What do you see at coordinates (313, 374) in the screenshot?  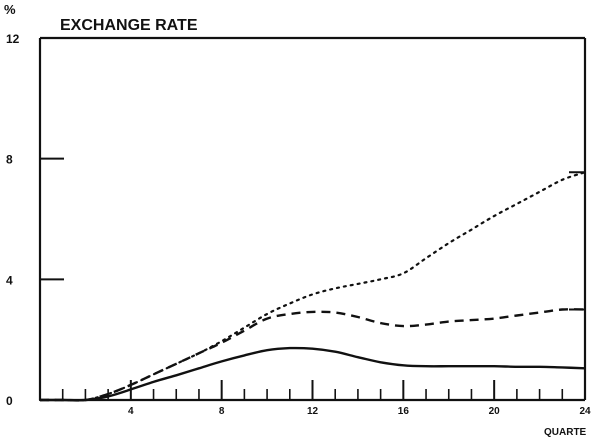 I see `series-line-solid` at bounding box center [313, 374].